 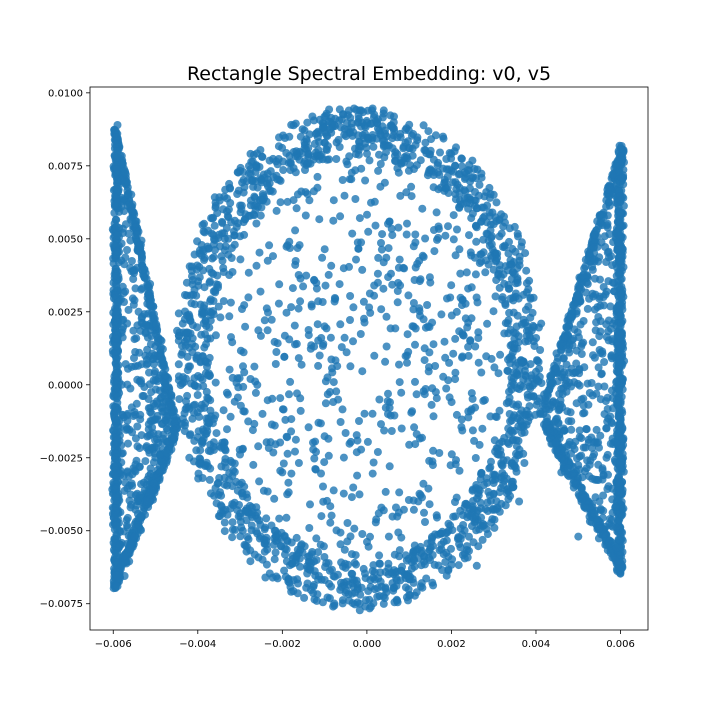 What do you see at coordinates (65, 166) in the screenshot?
I see `y-tick-label: 0.0075` at bounding box center [65, 166].